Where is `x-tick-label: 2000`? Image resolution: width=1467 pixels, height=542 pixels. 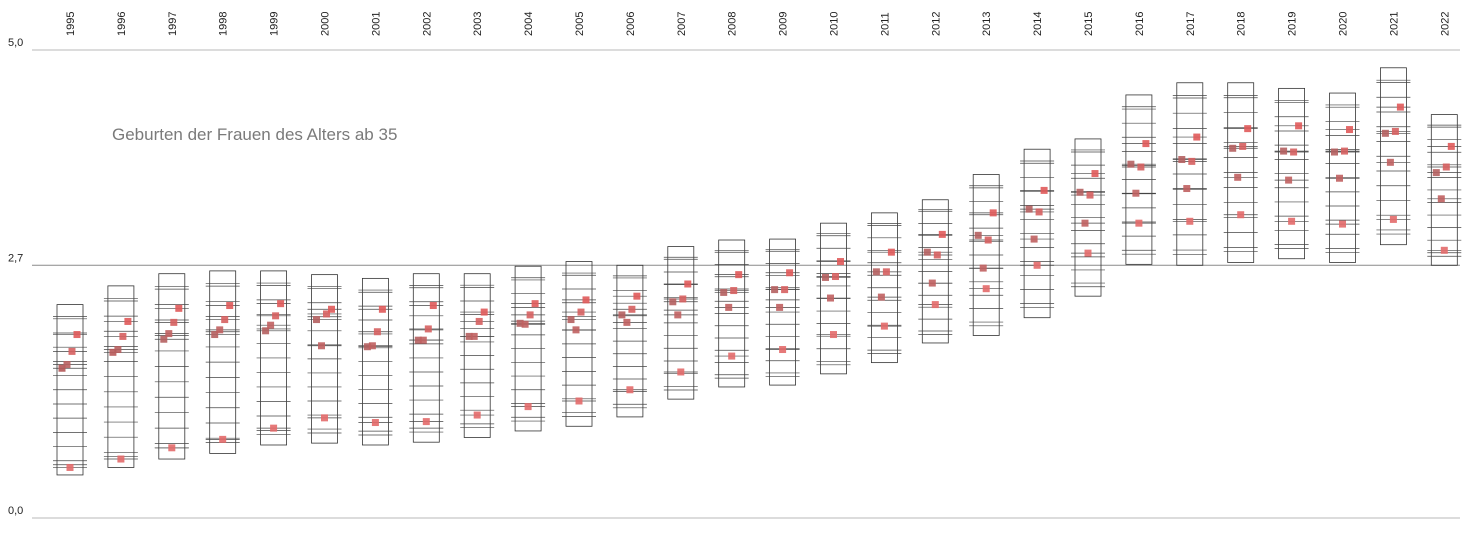
x-tick-label: 2000 is located at coordinates (326, 24).